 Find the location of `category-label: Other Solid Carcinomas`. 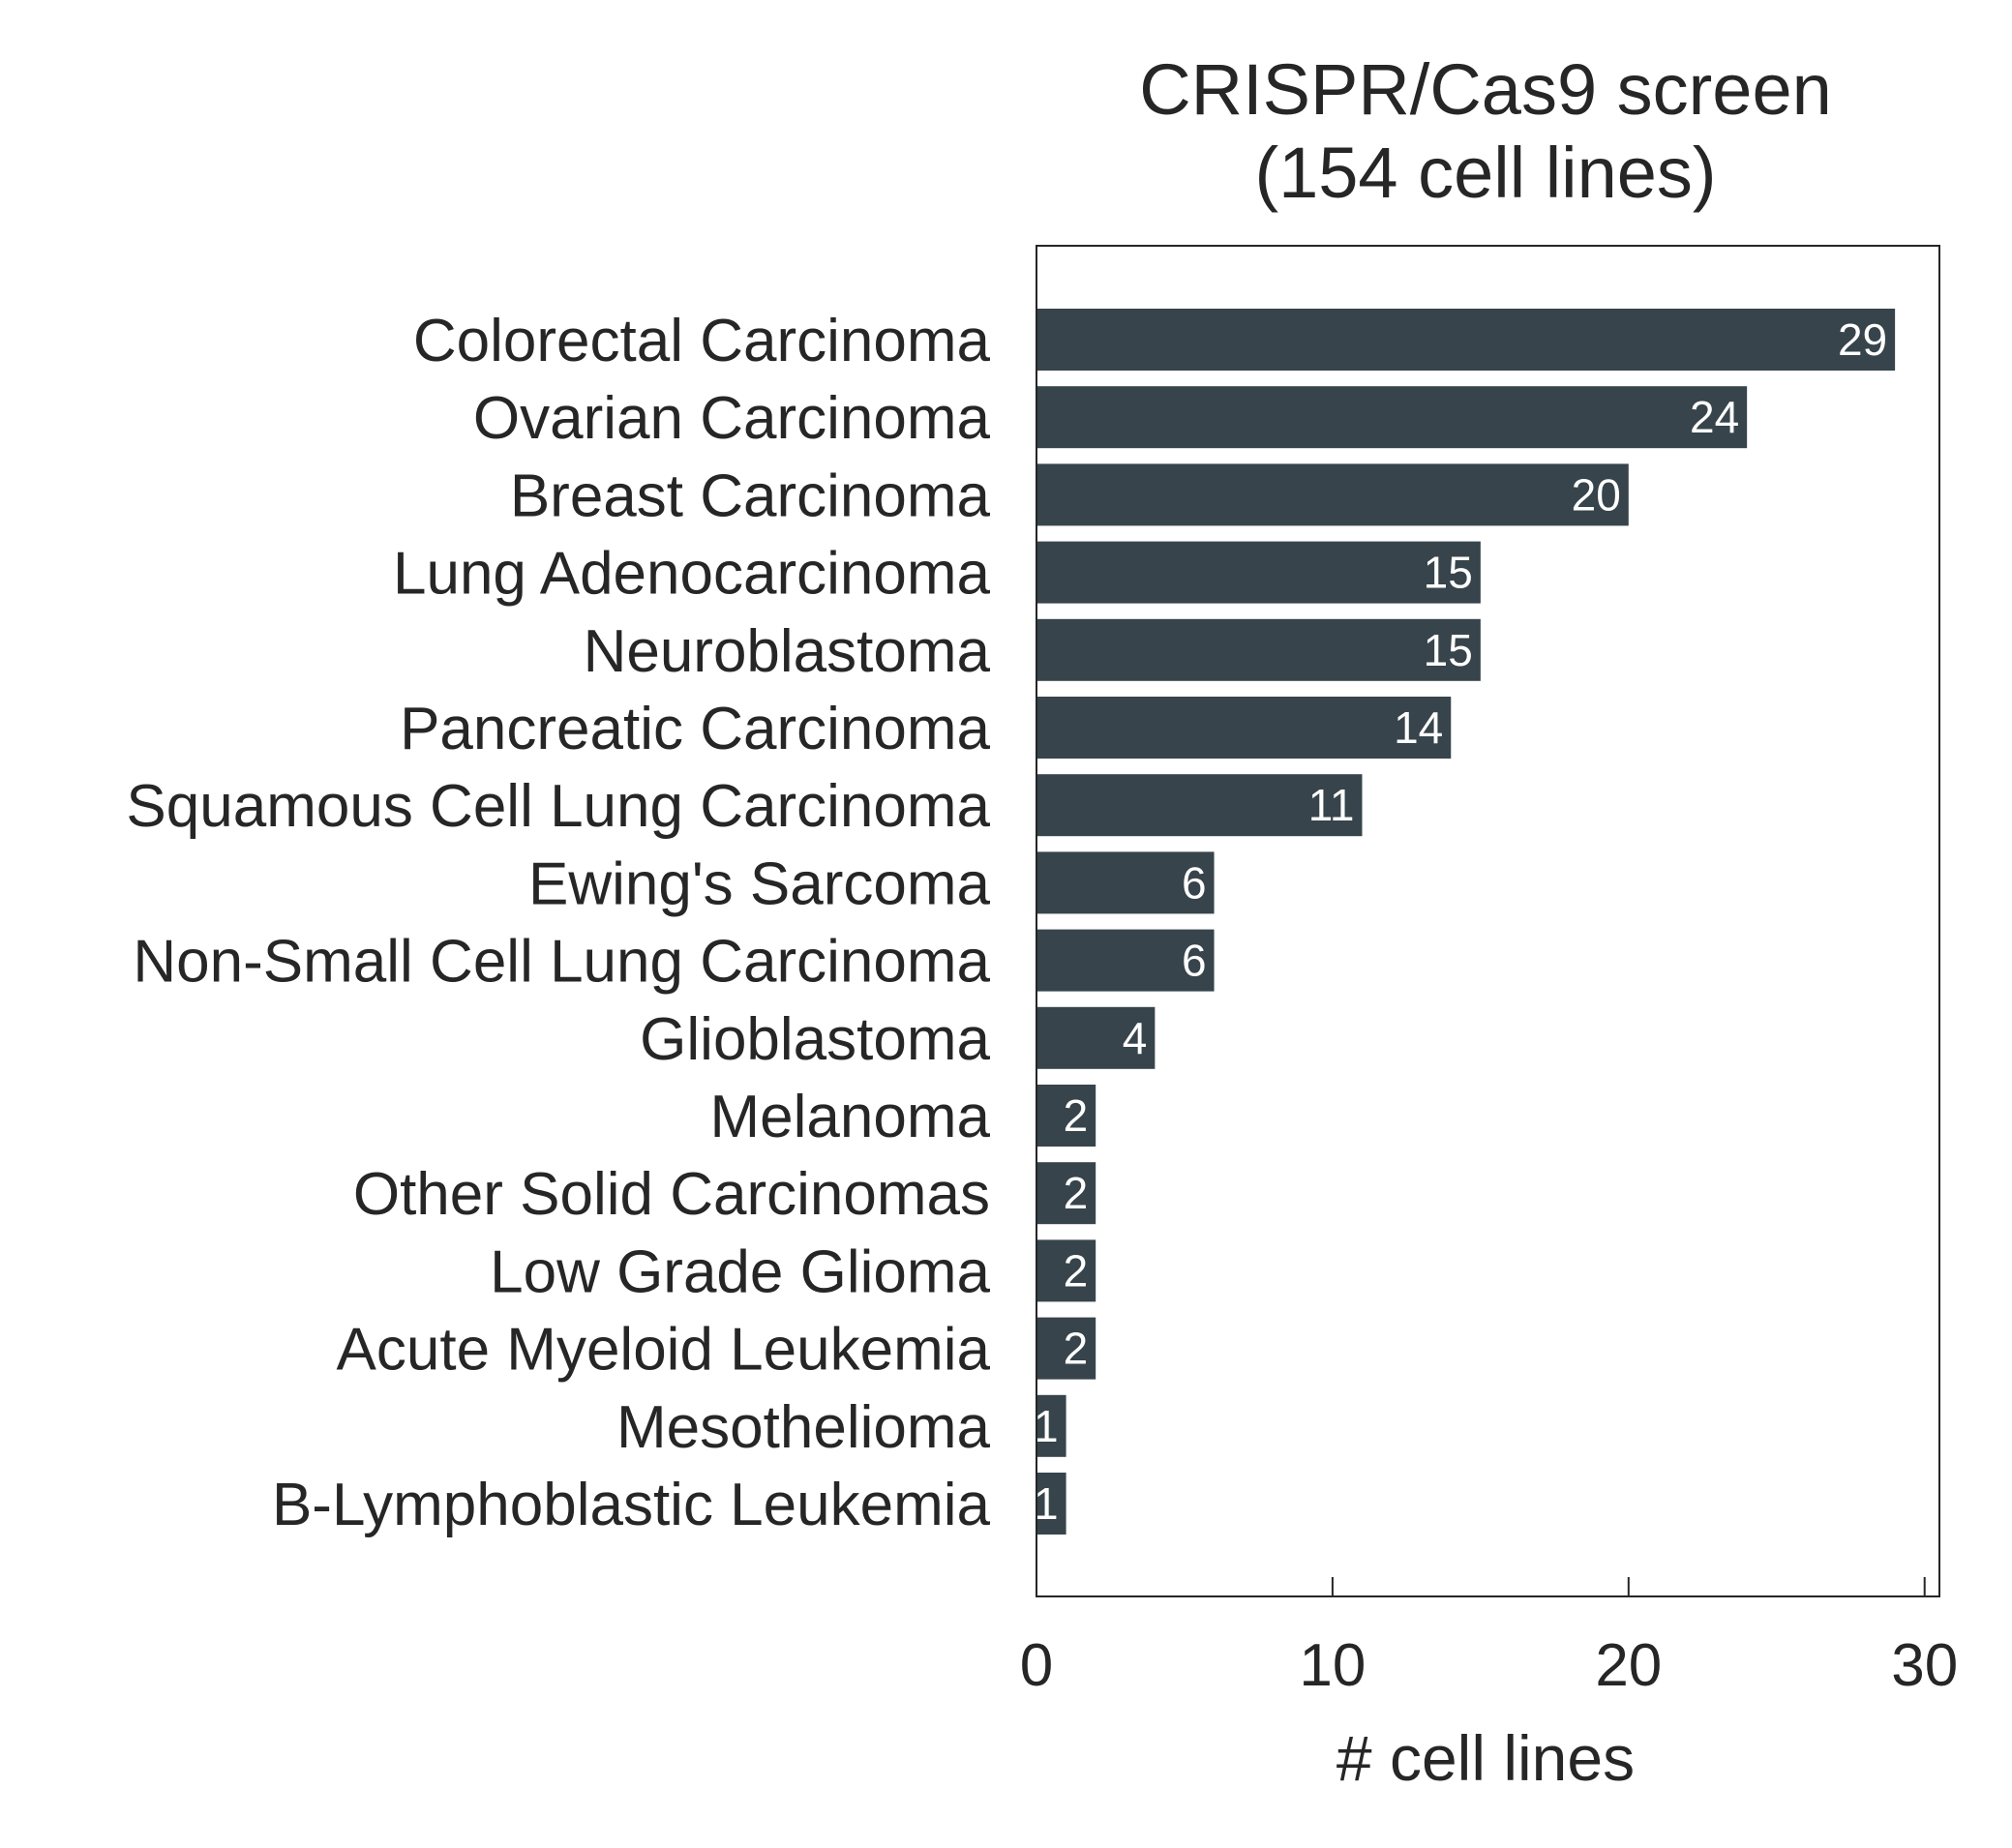

category-label: Other Solid Carcinomas is located at coordinates (671, 1194).